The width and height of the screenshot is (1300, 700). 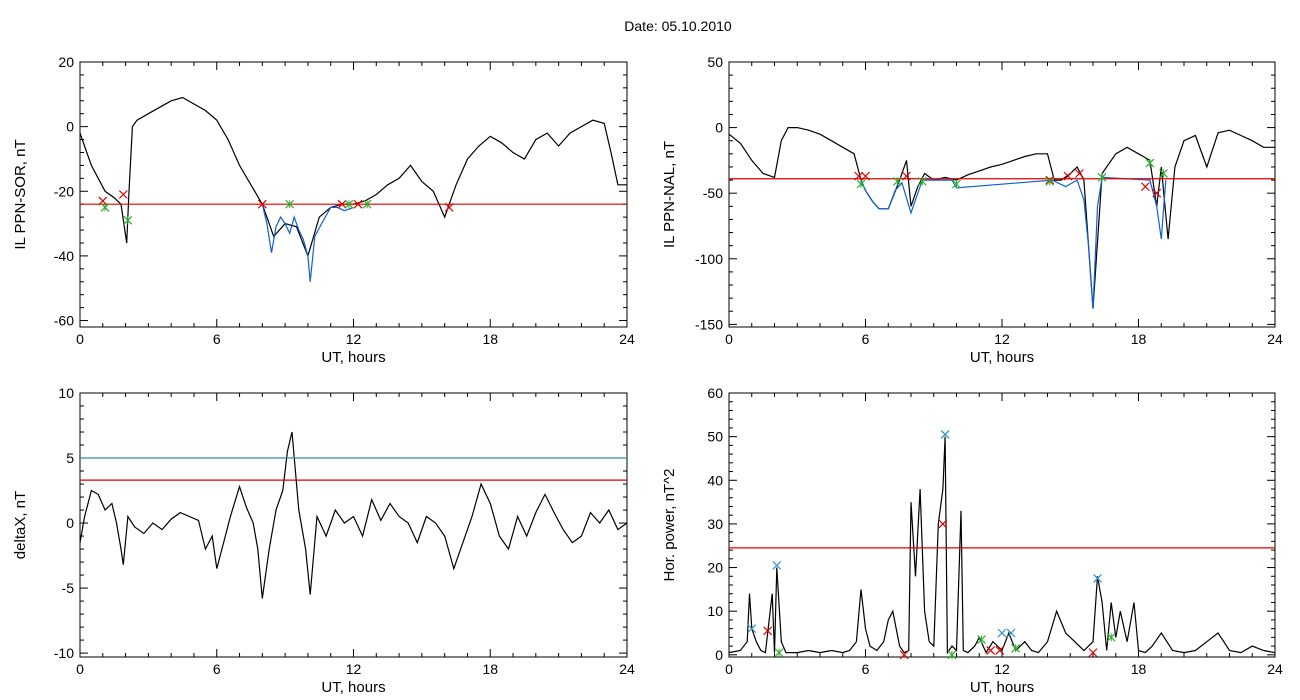 What do you see at coordinates (709, 324) in the screenshot?
I see `y-tick-label: -150` at bounding box center [709, 324].